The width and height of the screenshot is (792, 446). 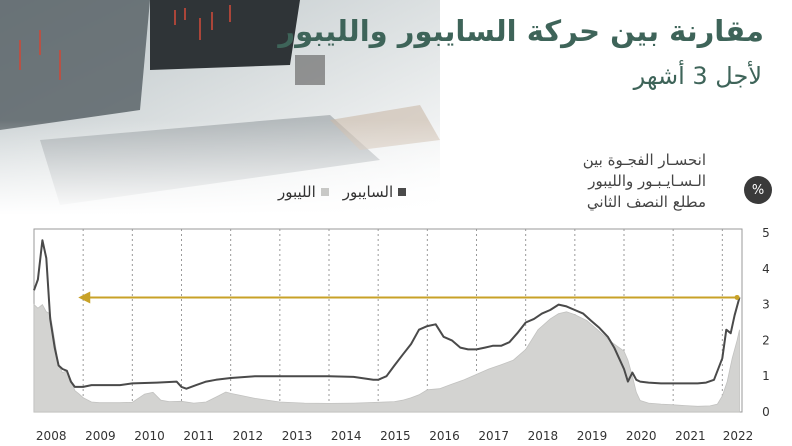 I want to click on legend-swatch-libor, so click(x=324, y=192).